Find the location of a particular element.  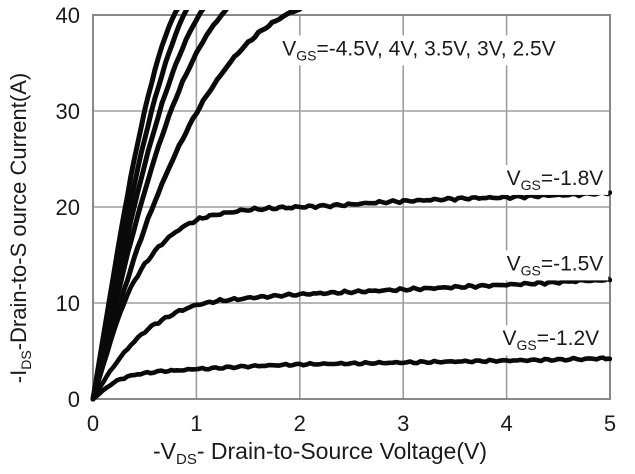

vgs-1.5-label-backdrop is located at coordinates (555, 265).